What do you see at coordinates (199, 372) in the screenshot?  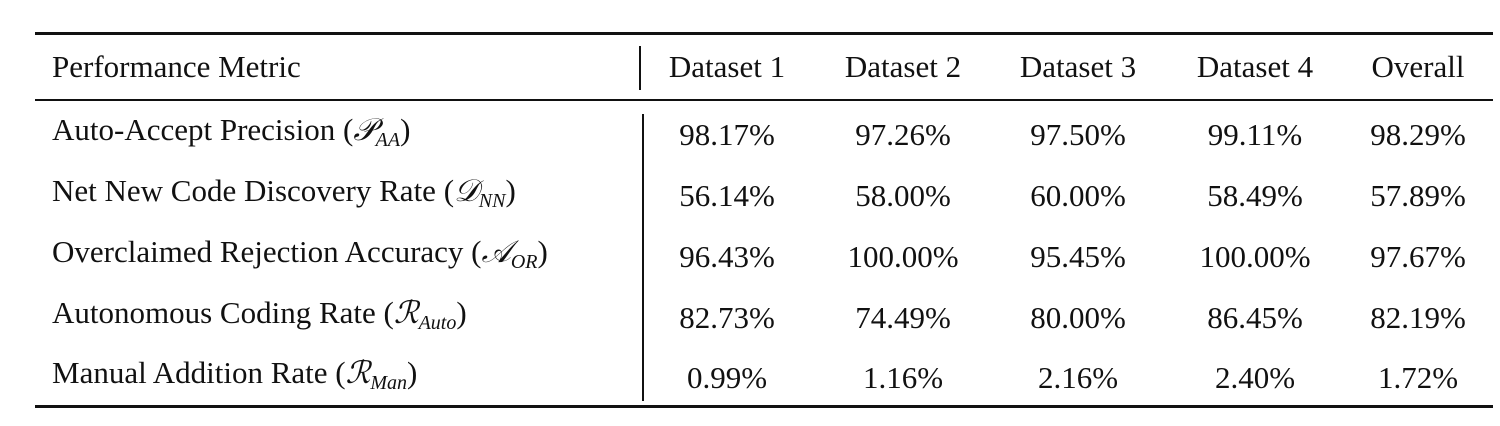 I see `metric-name: Manual Addition Rate (` at bounding box center [199, 372].